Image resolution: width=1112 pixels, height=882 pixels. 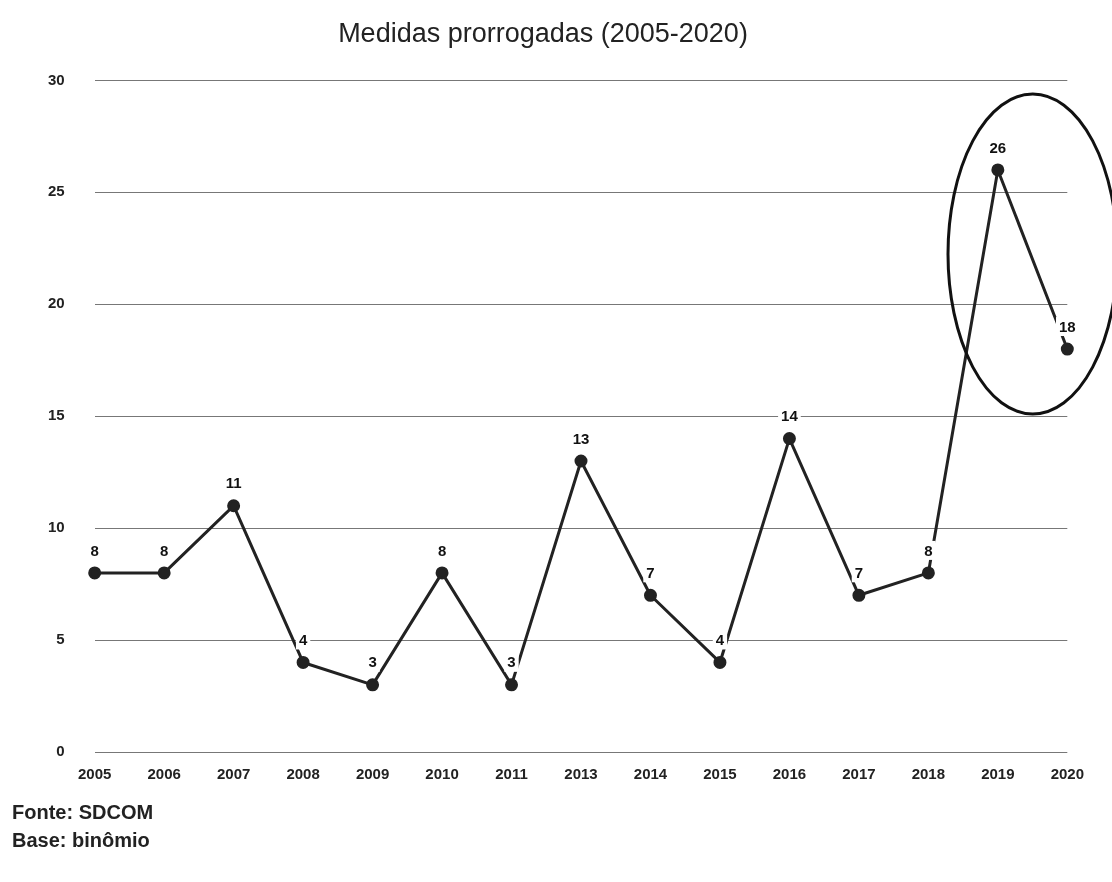 I want to click on x-tick-label: 2013, so click(x=581, y=774).